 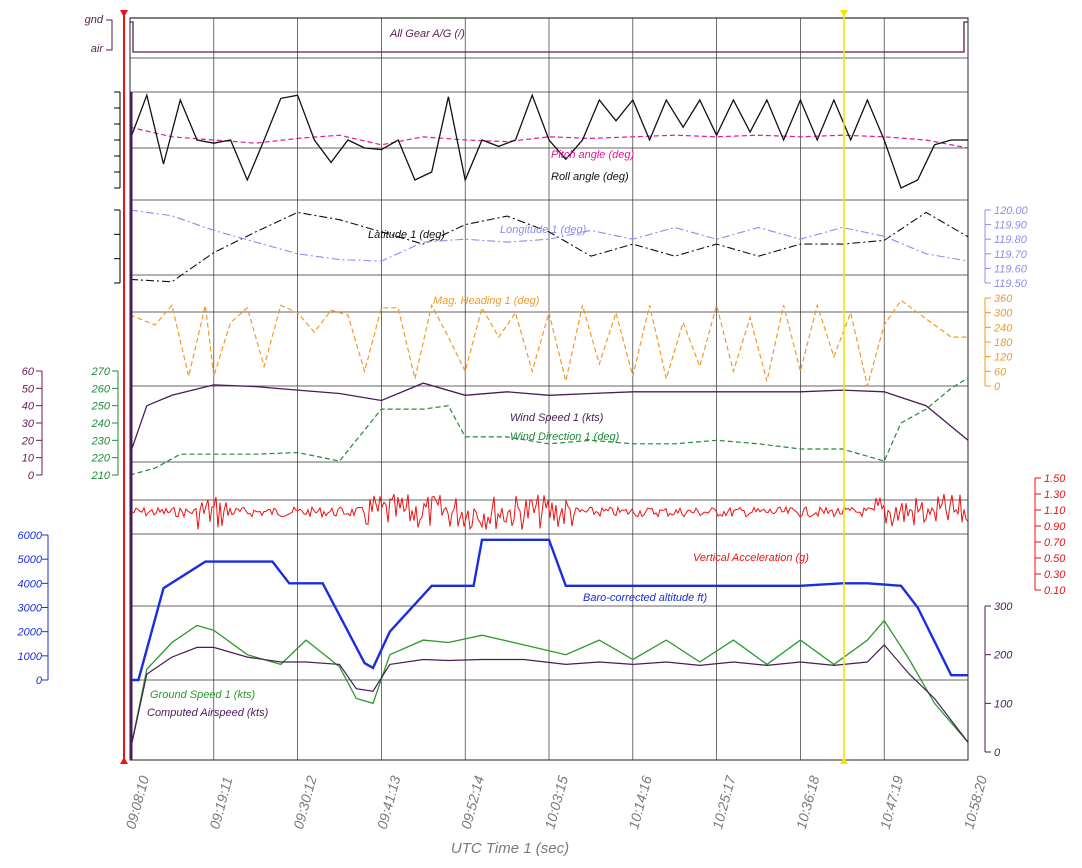 What do you see at coordinates (843, 13) in the screenshot?
I see `time-cursor-top-triangle` at bounding box center [843, 13].